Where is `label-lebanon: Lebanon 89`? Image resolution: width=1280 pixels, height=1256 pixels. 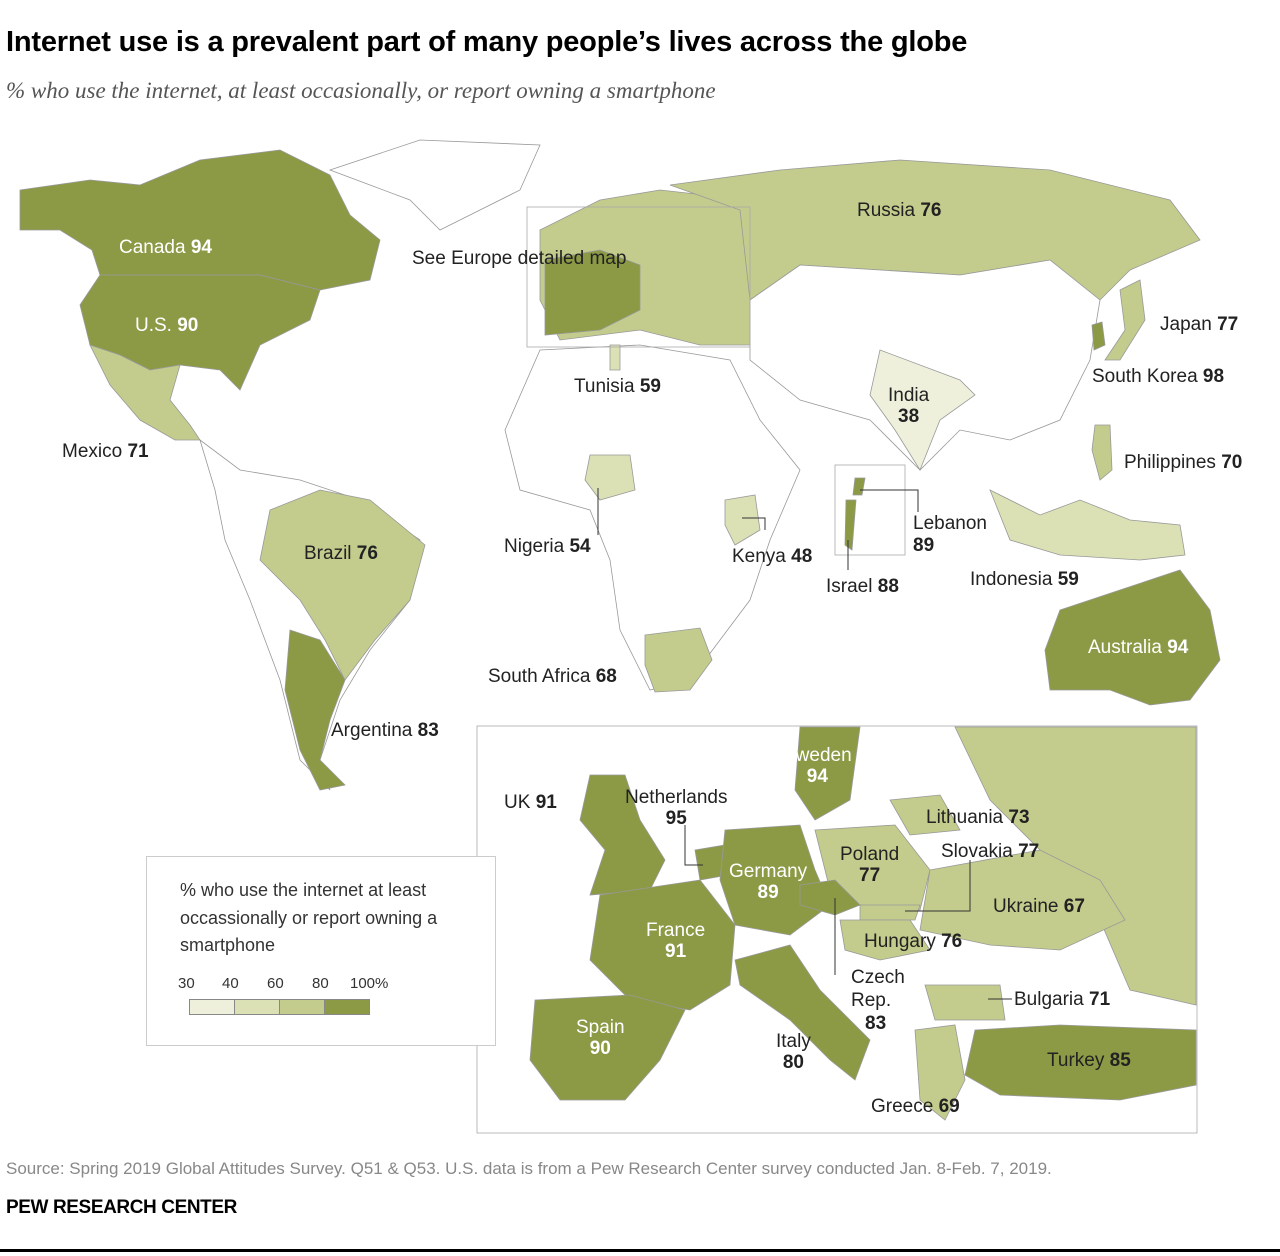 label-lebanon: Lebanon 89 is located at coordinates (950, 534).